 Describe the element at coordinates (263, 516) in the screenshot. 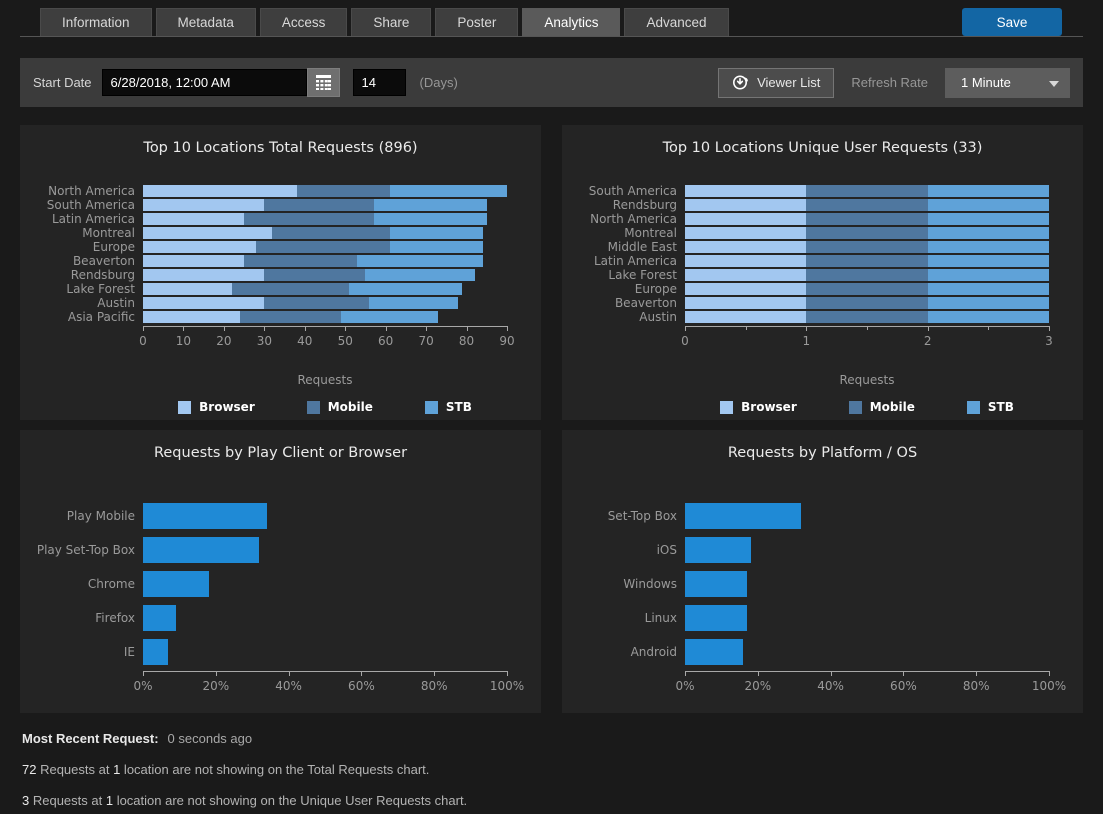

I see `chart-row: Play Mobile` at that location.